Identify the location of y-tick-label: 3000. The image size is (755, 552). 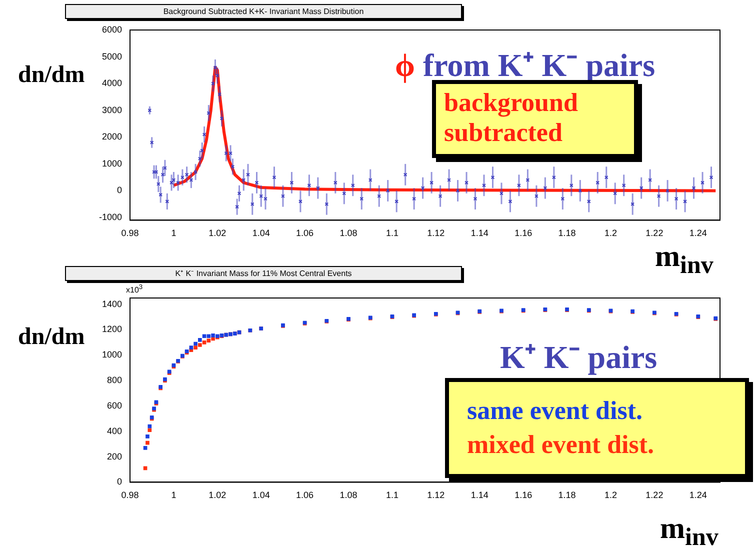
(112, 109).